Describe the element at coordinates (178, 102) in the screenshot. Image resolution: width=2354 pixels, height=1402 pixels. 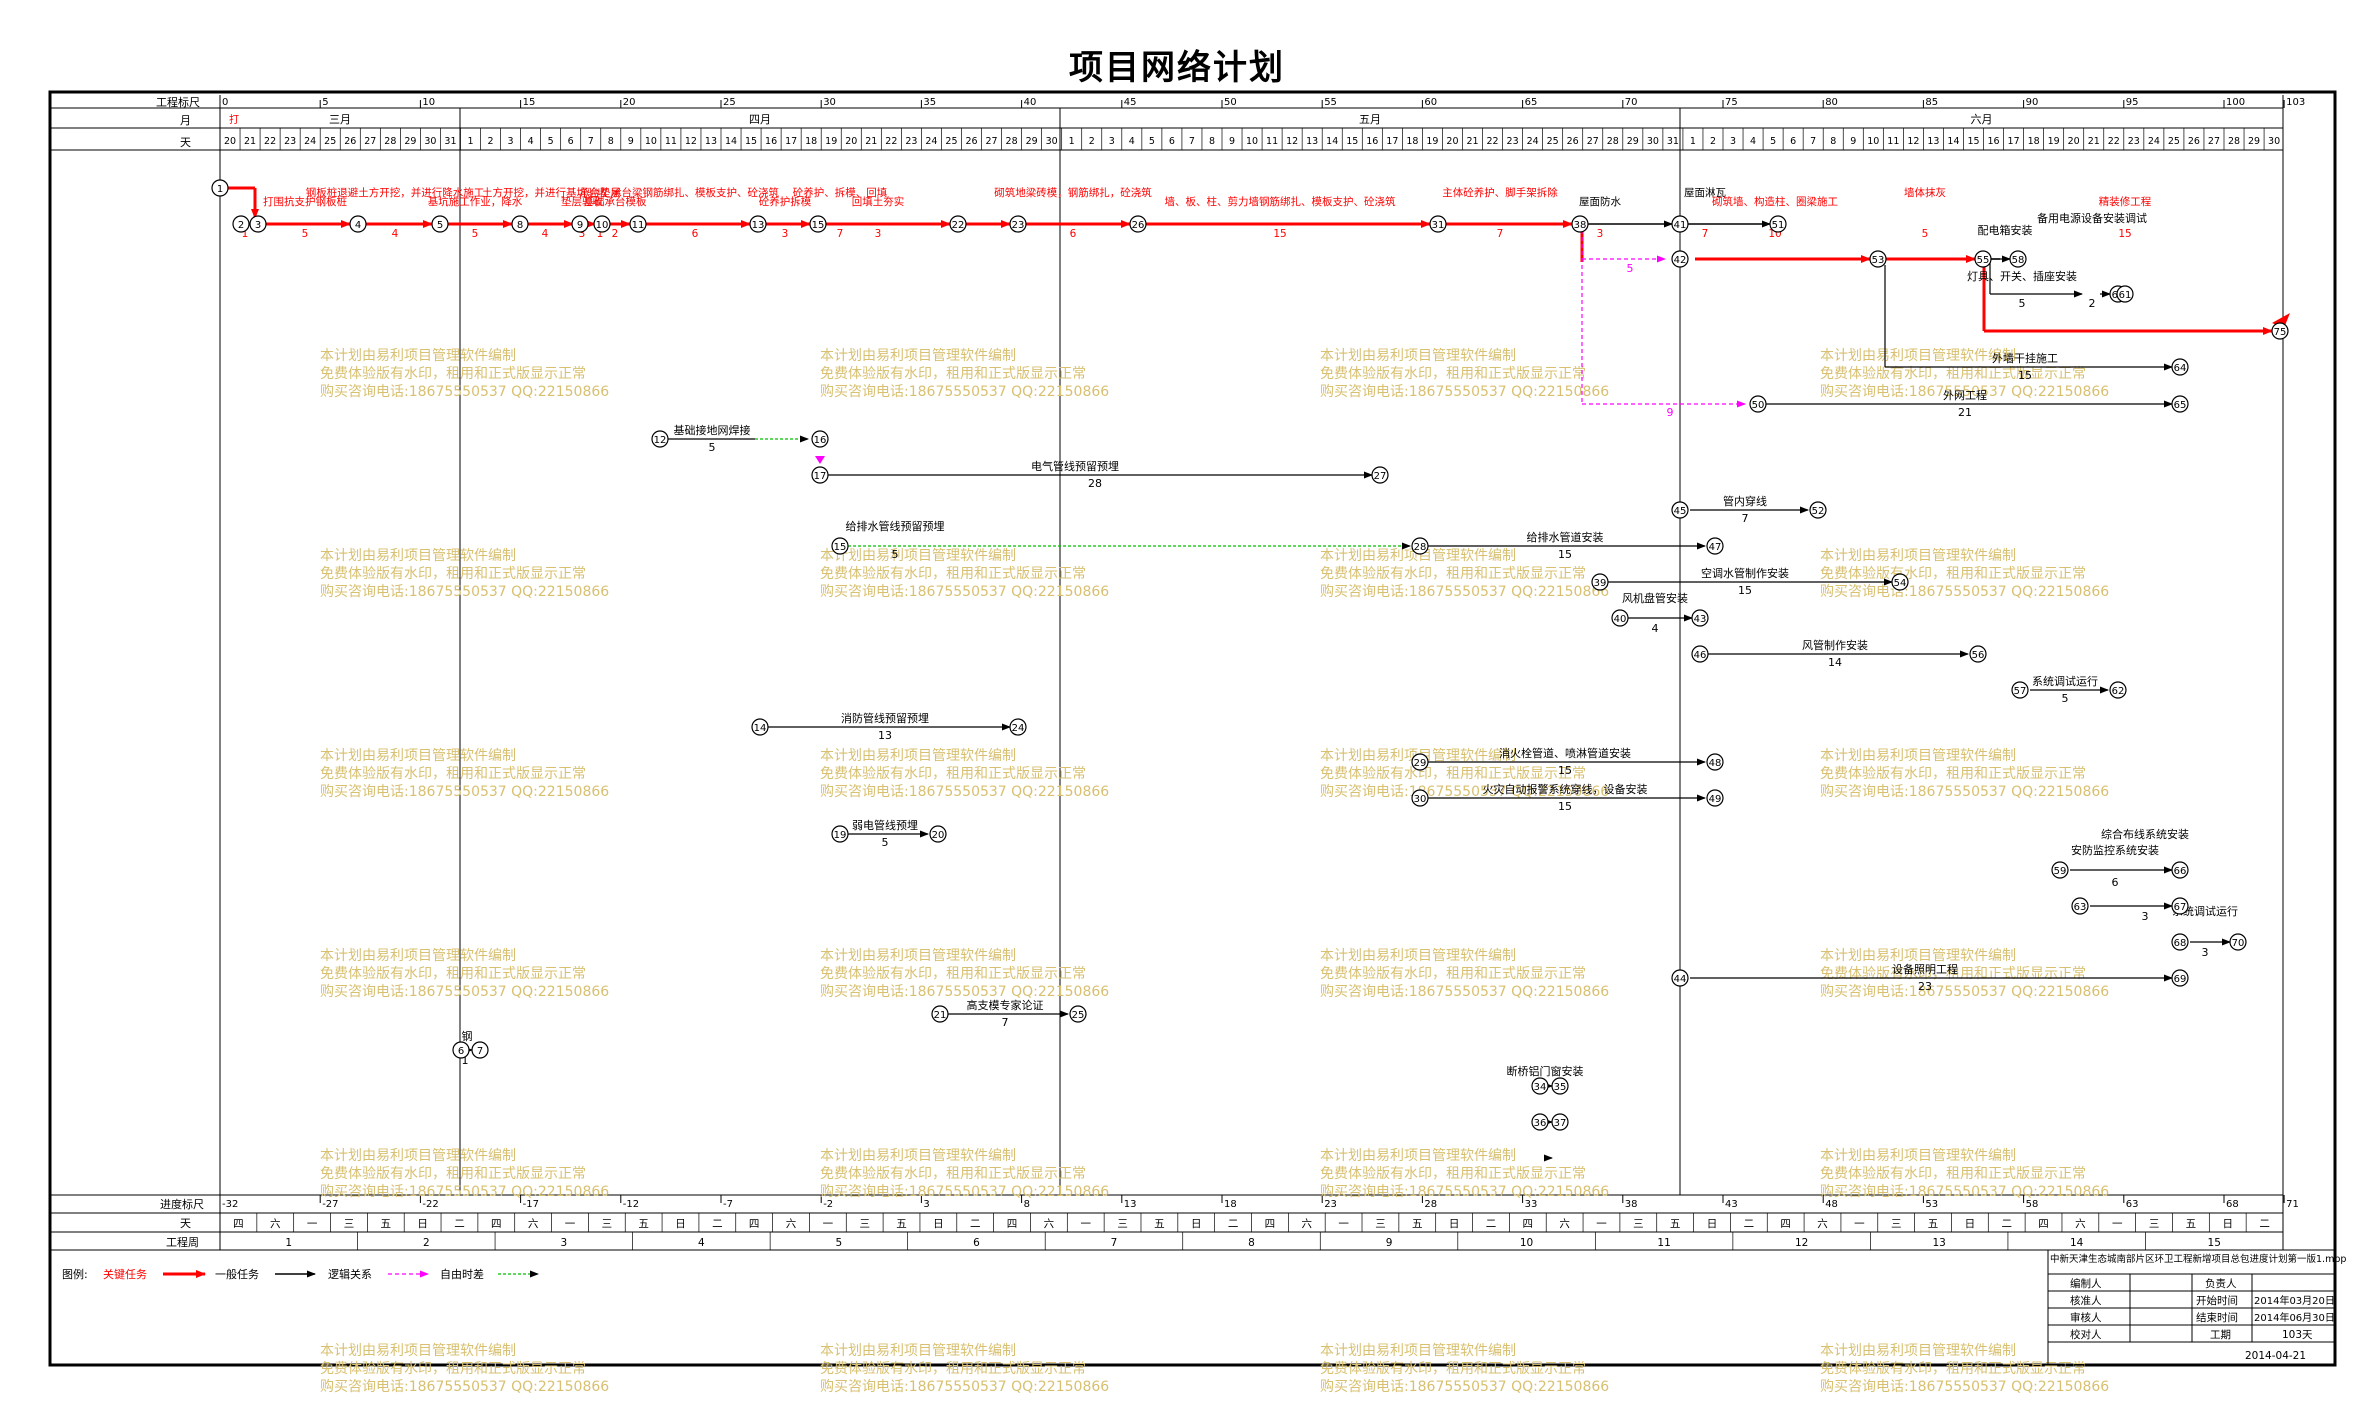
I see `eng-scale-label: 工程标尺` at that location.